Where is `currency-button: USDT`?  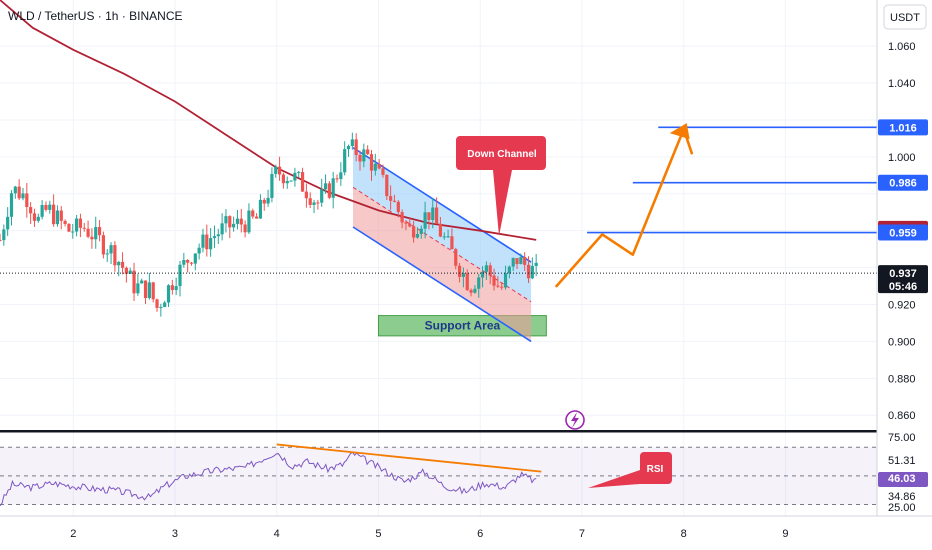
currency-button: USDT is located at coordinates (905, 17).